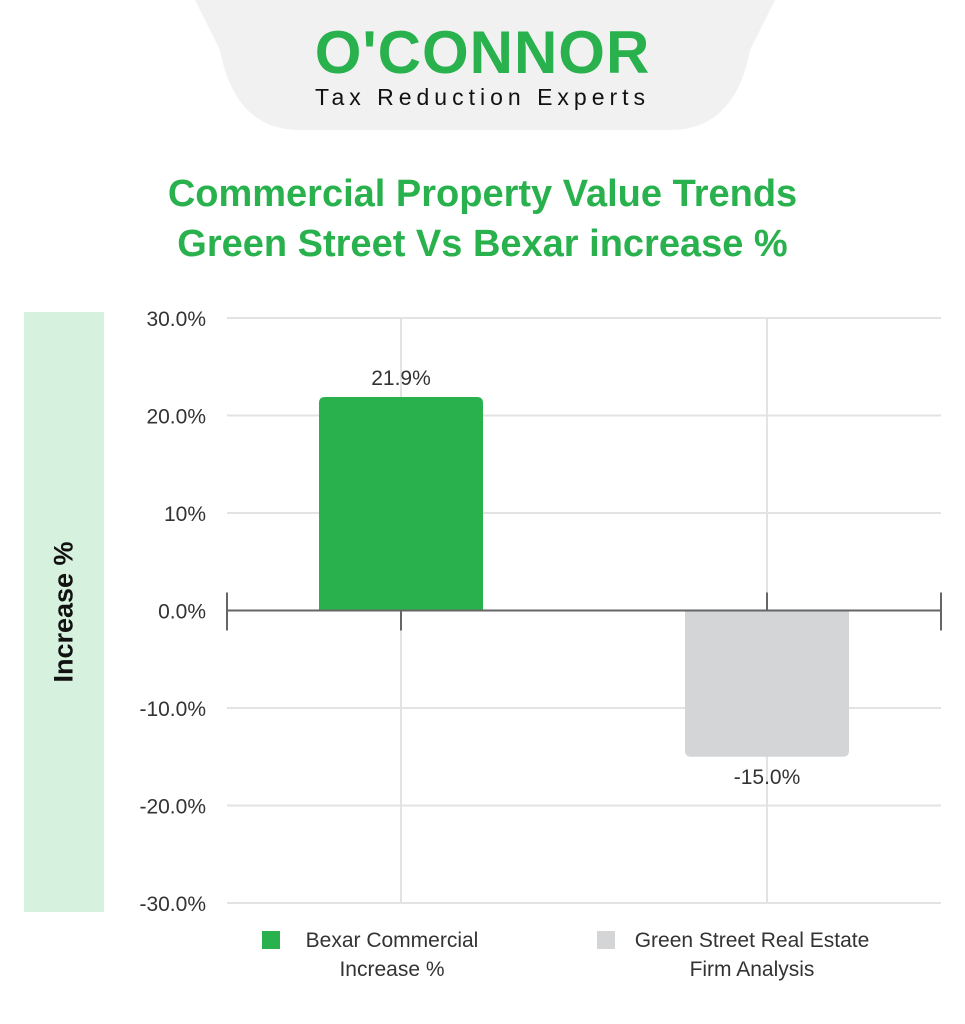  I want to click on y-tick-label: 30.0%, so click(176, 319).